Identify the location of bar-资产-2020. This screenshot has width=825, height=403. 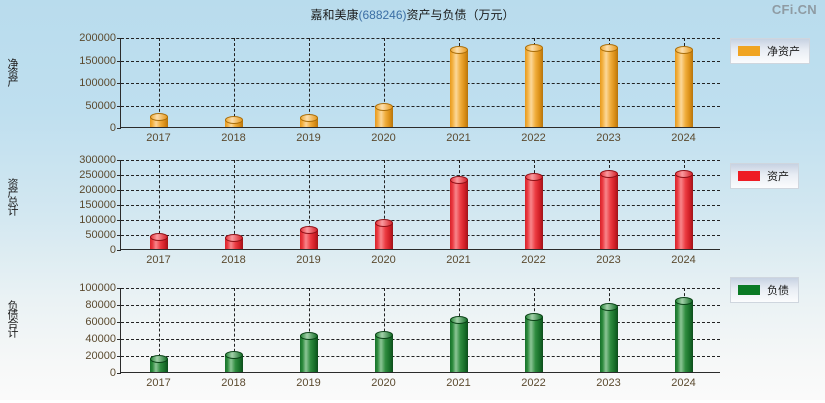
(383, 233).